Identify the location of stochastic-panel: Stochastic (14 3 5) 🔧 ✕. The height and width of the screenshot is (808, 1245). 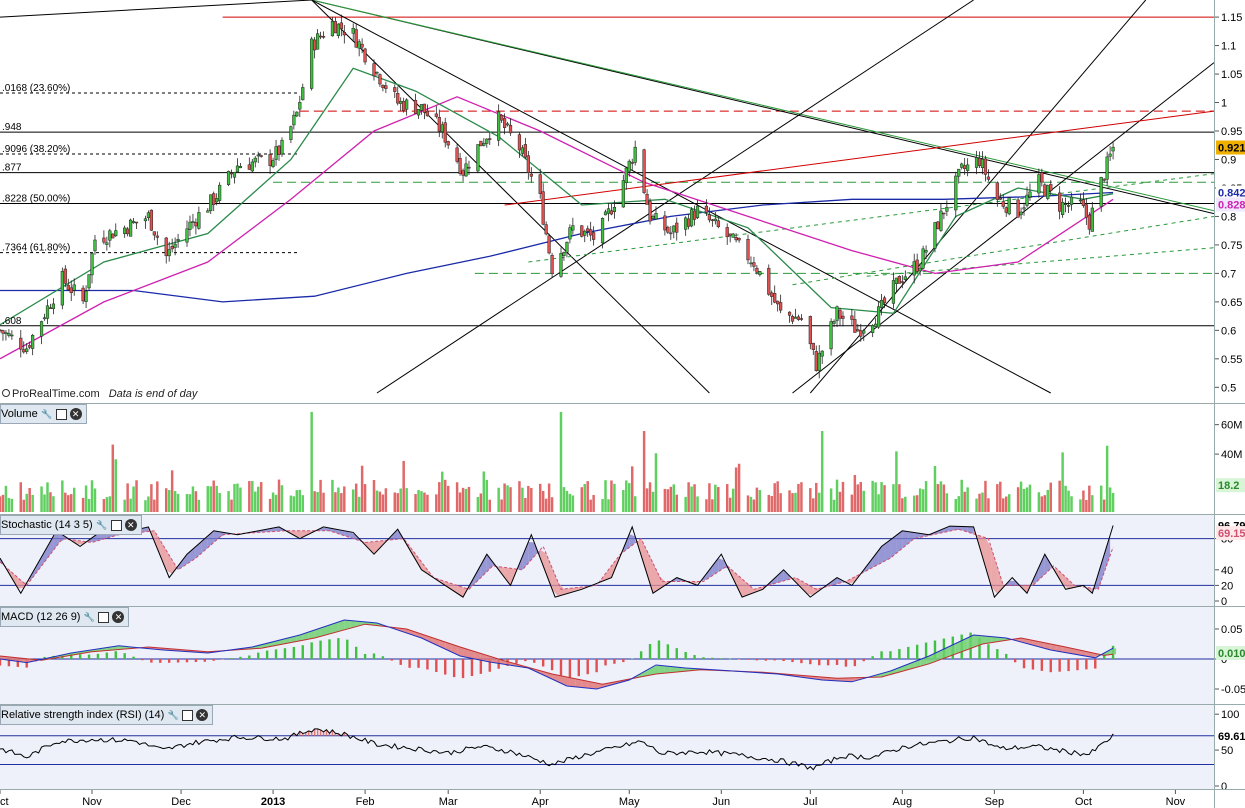
(607, 560).